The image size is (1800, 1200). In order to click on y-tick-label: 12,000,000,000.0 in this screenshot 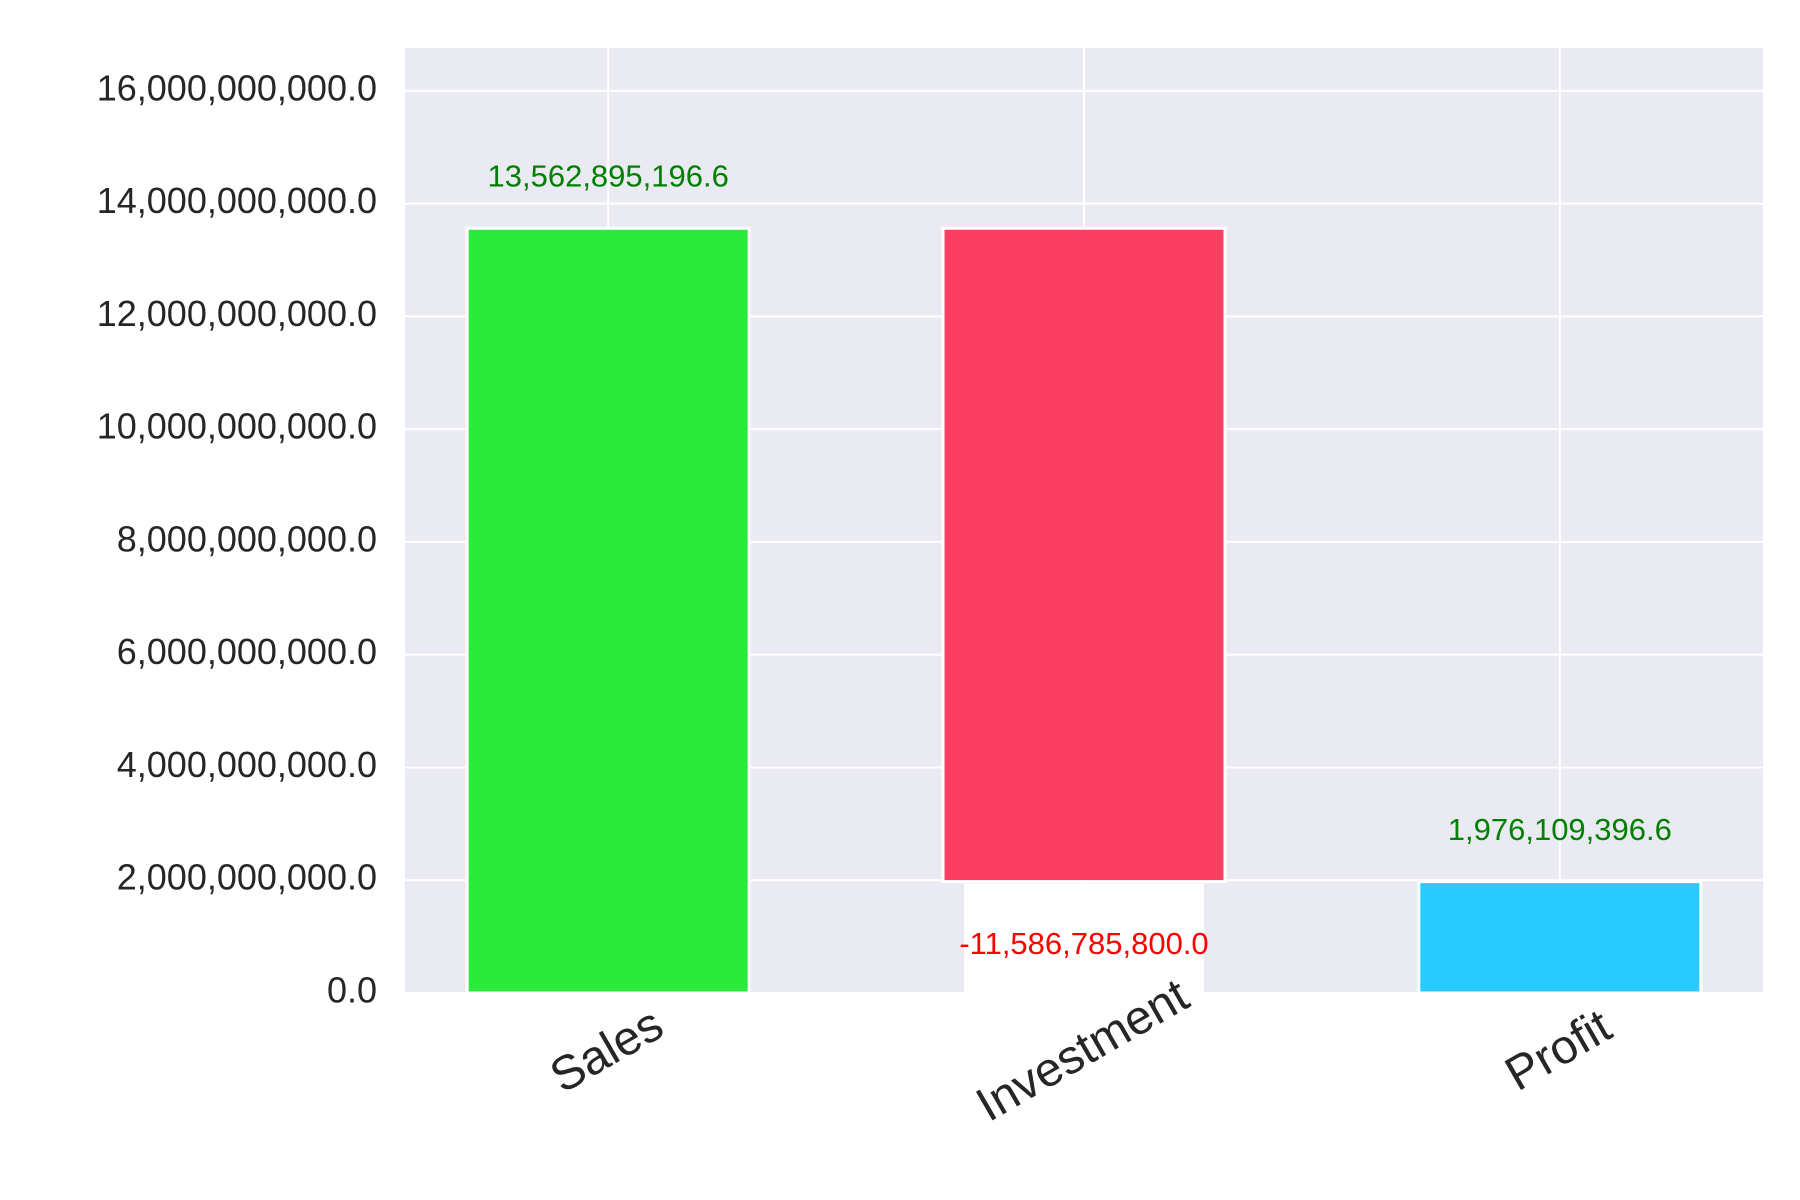, I will do `click(237, 313)`.